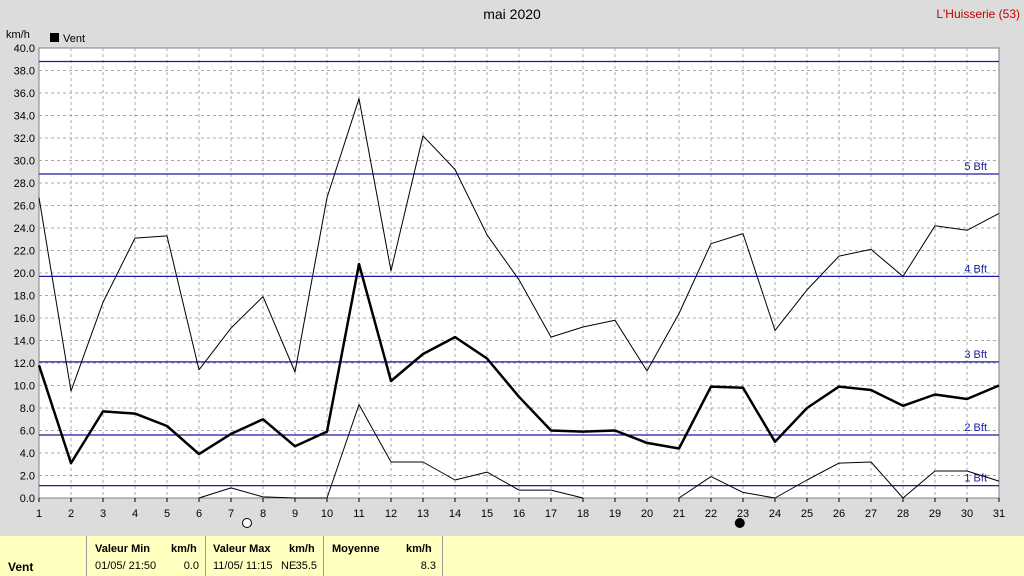 Image resolution: width=1024 pixels, height=576 pixels. Describe the element at coordinates (423, 514) in the screenshot. I see `x-tick-label: 13` at that location.